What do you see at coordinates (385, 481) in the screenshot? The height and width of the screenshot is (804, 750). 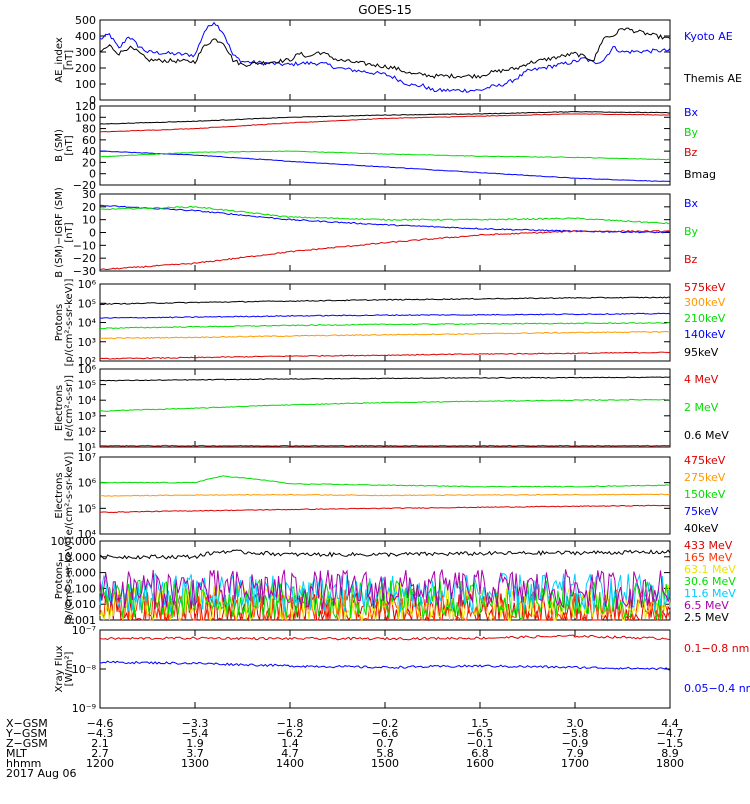 I see `series-line-150kev` at bounding box center [385, 481].